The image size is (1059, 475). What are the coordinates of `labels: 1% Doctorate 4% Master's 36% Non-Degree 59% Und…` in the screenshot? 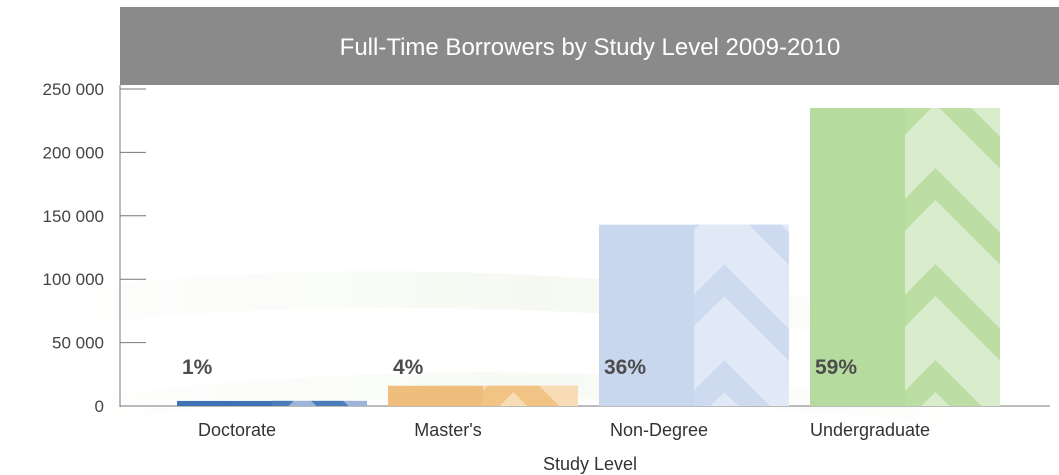 It's located at (556, 398).